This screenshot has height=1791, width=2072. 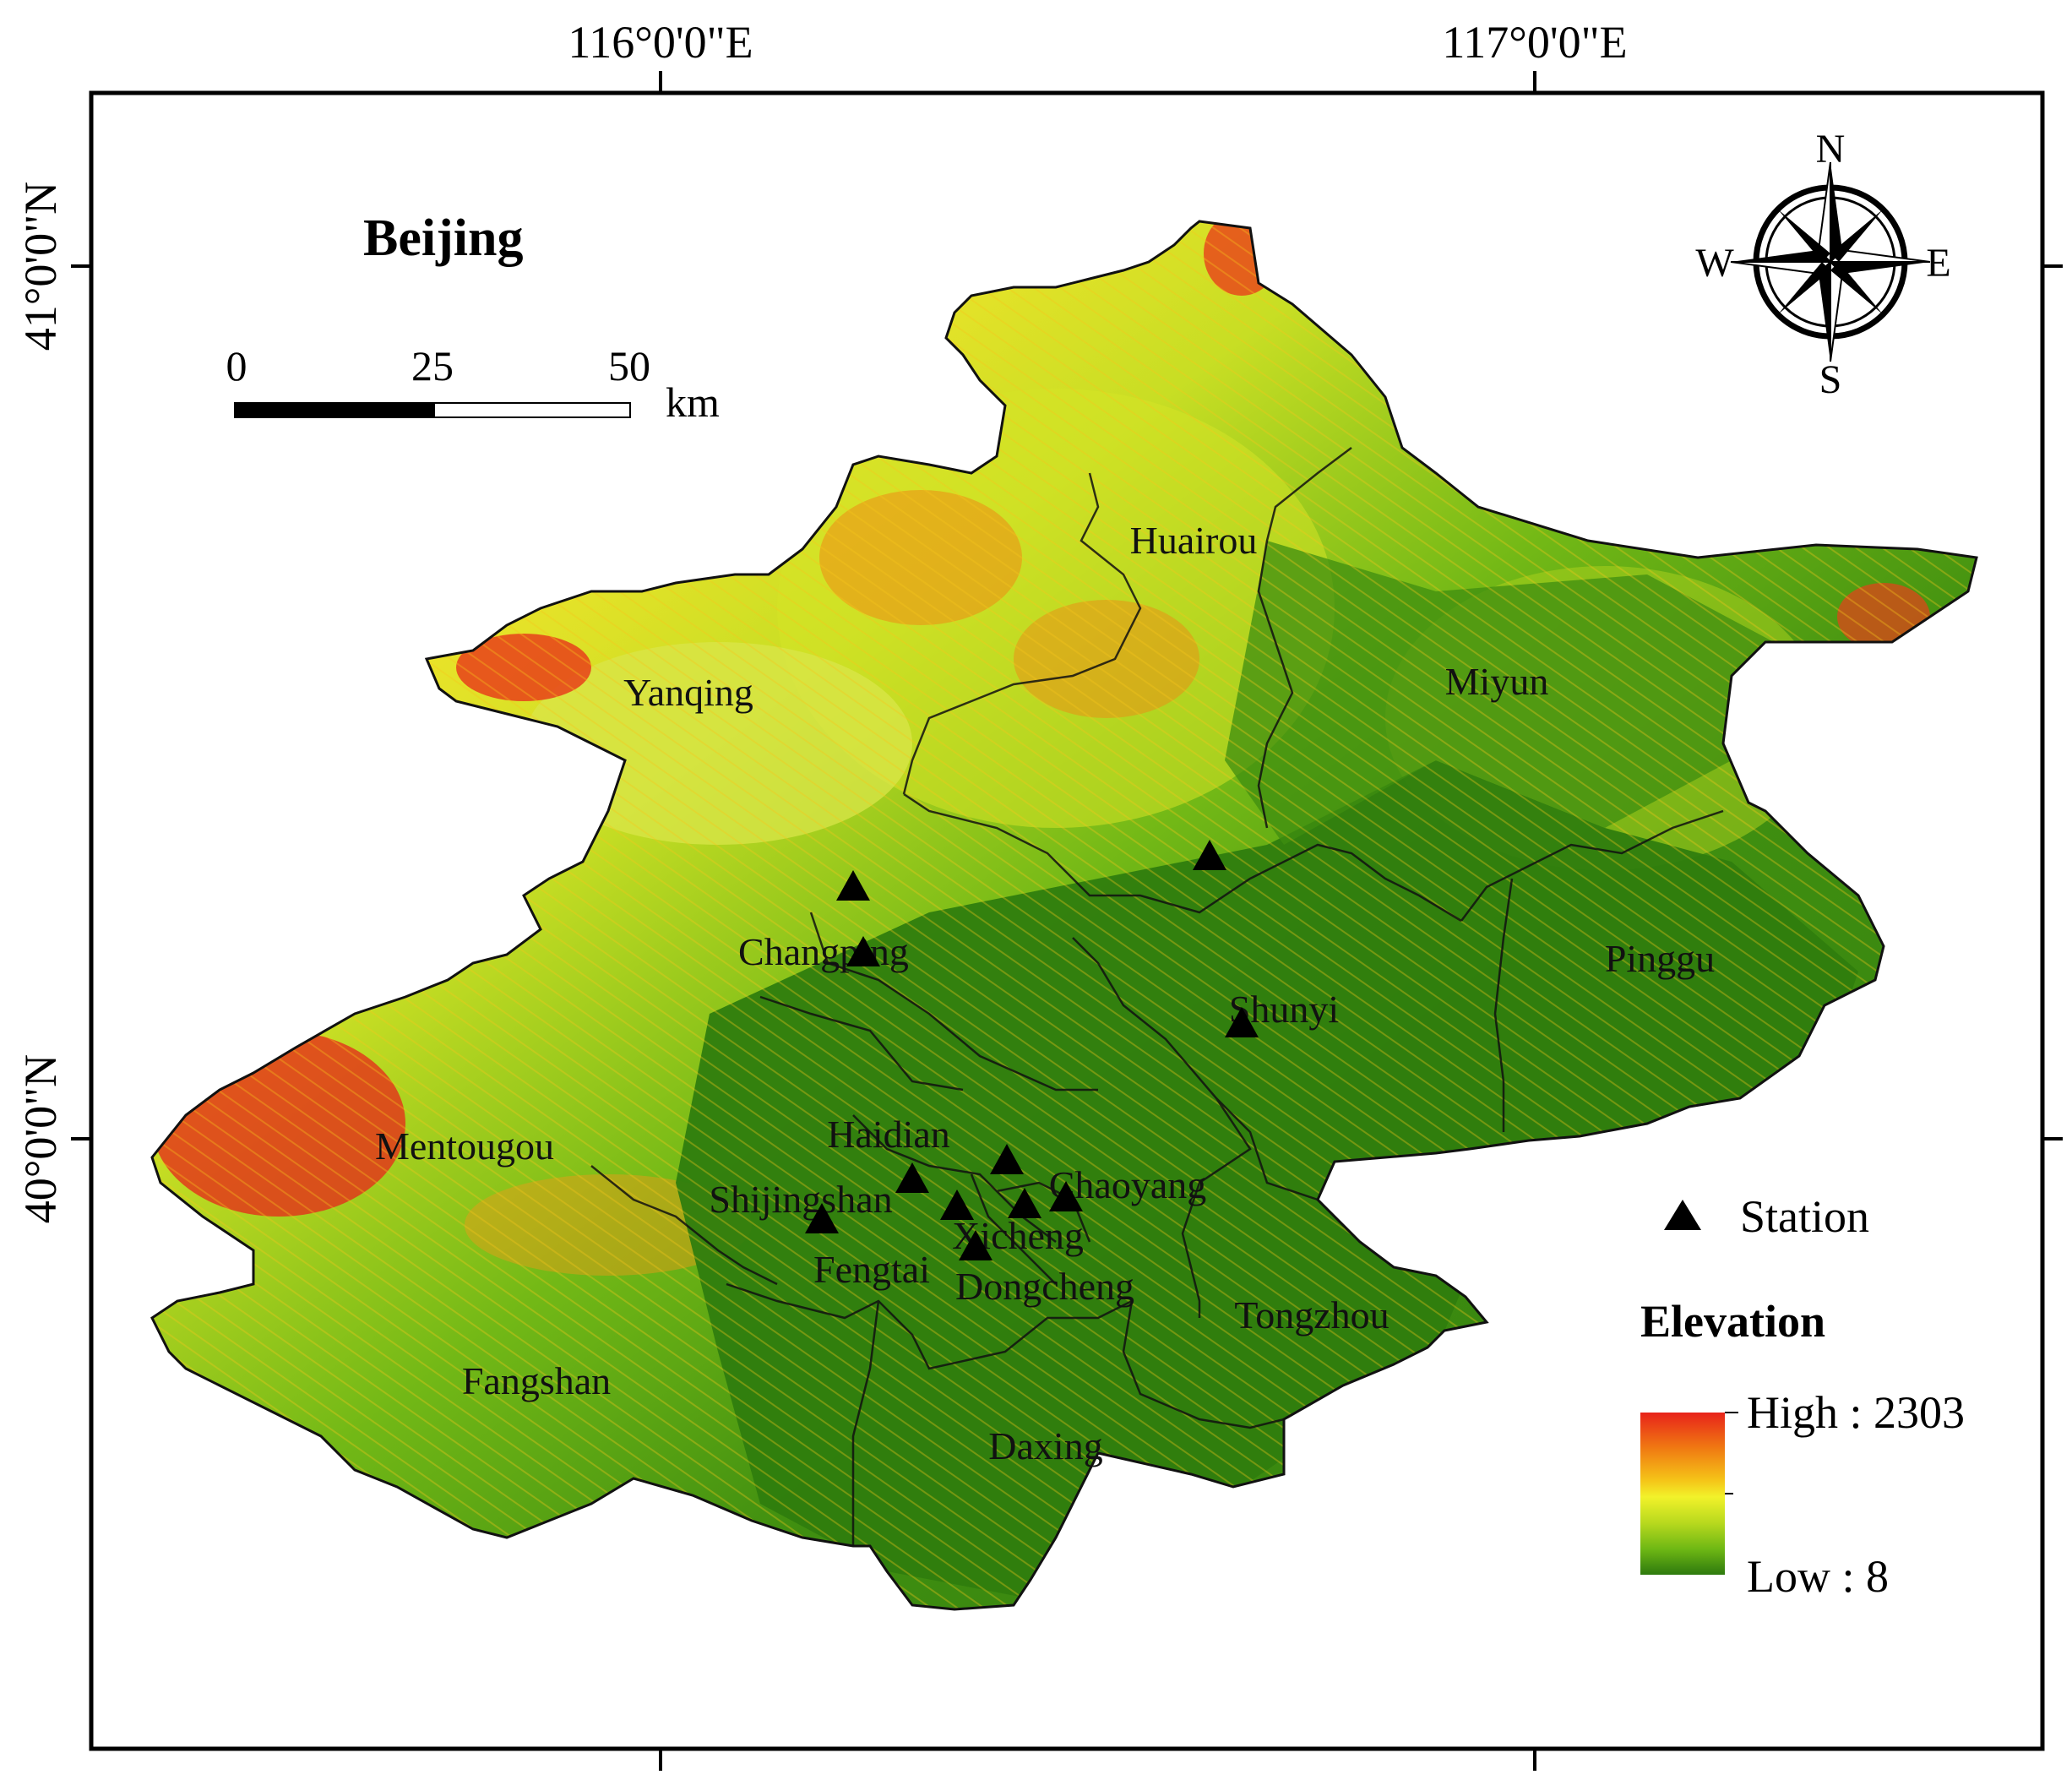 I want to click on scale-bar: 0 25 50 km, so click(x=473, y=384).